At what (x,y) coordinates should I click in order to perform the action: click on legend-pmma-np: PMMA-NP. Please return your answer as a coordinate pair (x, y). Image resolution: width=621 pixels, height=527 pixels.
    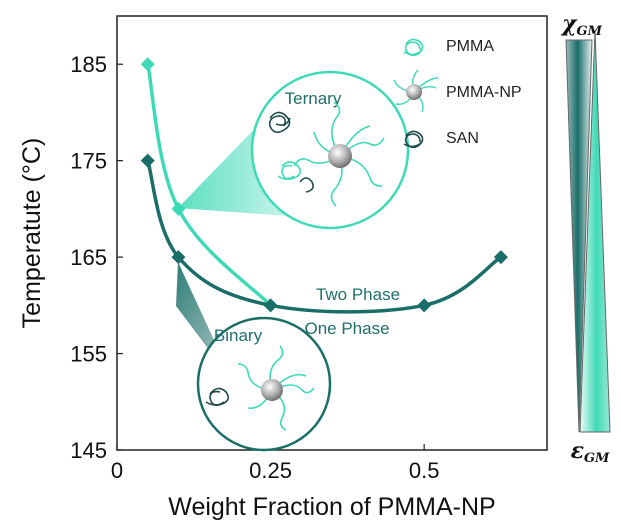
    Looking at the image, I should click on (484, 92).